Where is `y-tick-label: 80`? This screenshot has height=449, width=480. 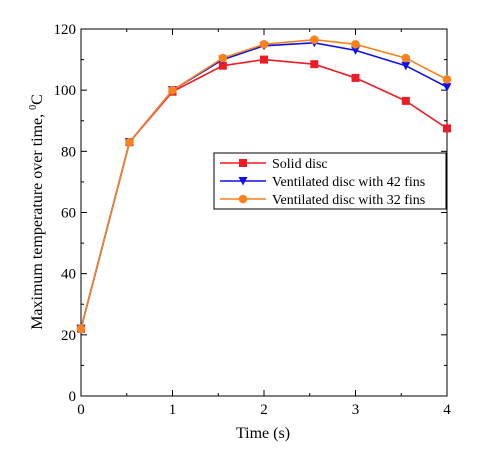
y-tick-label: 80 is located at coordinates (68, 152).